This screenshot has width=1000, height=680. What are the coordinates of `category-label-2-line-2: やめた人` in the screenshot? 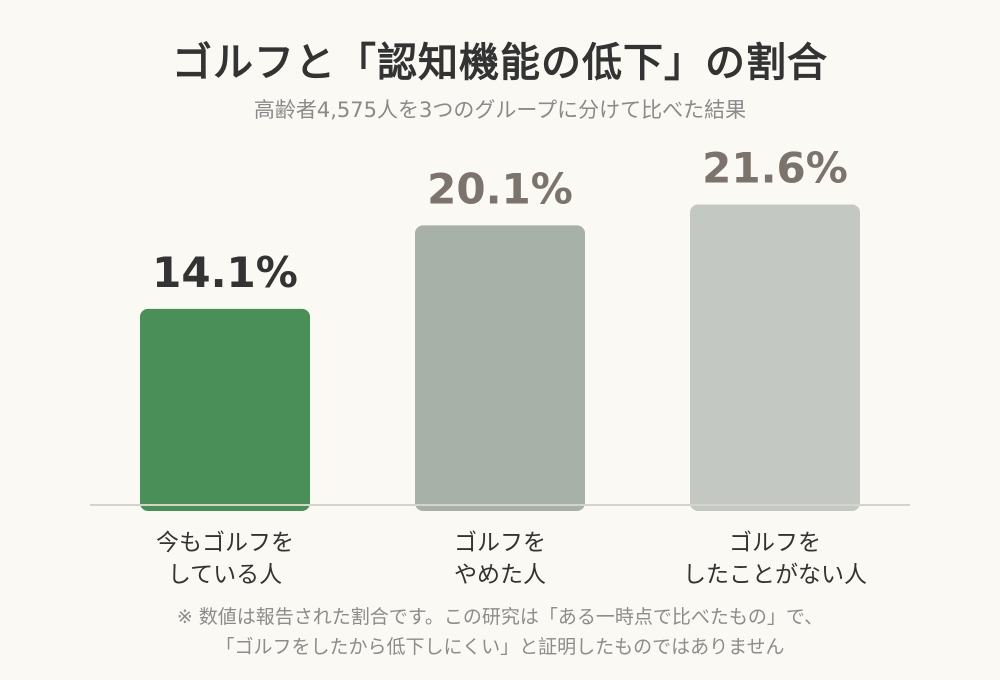 It's located at (500, 575).